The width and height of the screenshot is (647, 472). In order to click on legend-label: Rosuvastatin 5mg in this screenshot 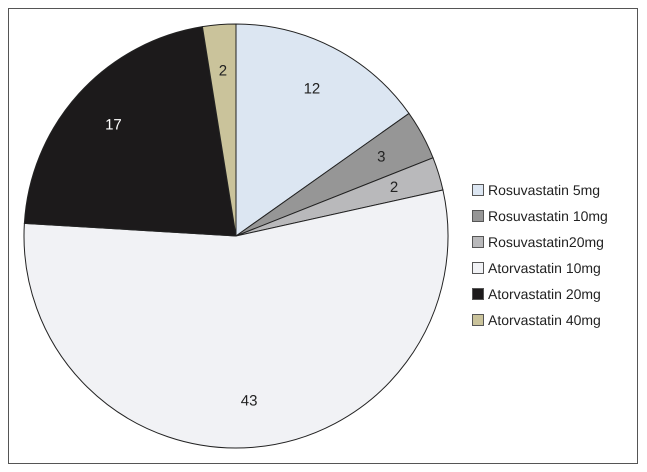, I will do `click(544, 190)`.